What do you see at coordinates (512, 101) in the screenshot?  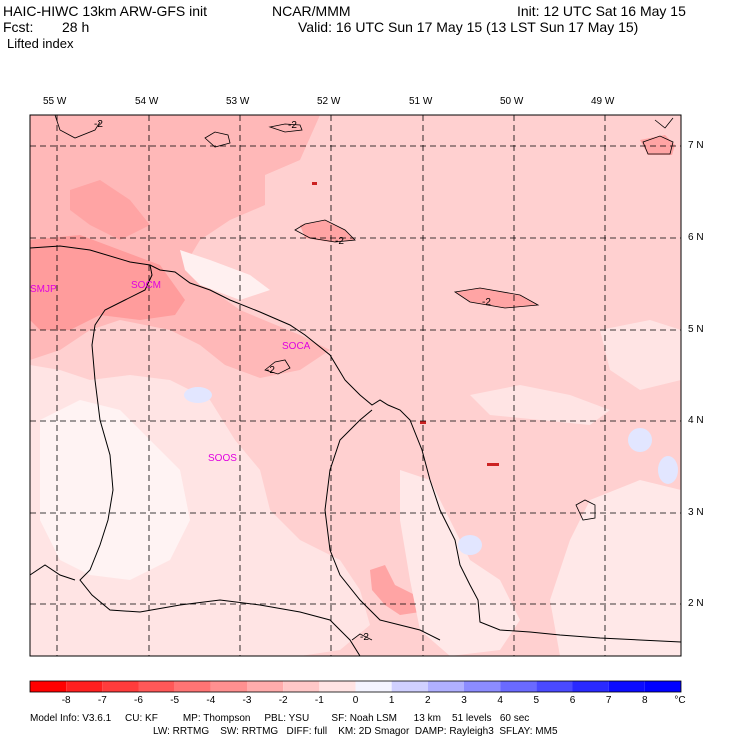 I see `lon-label-50w: 50 W` at bounding box center [512, 101].